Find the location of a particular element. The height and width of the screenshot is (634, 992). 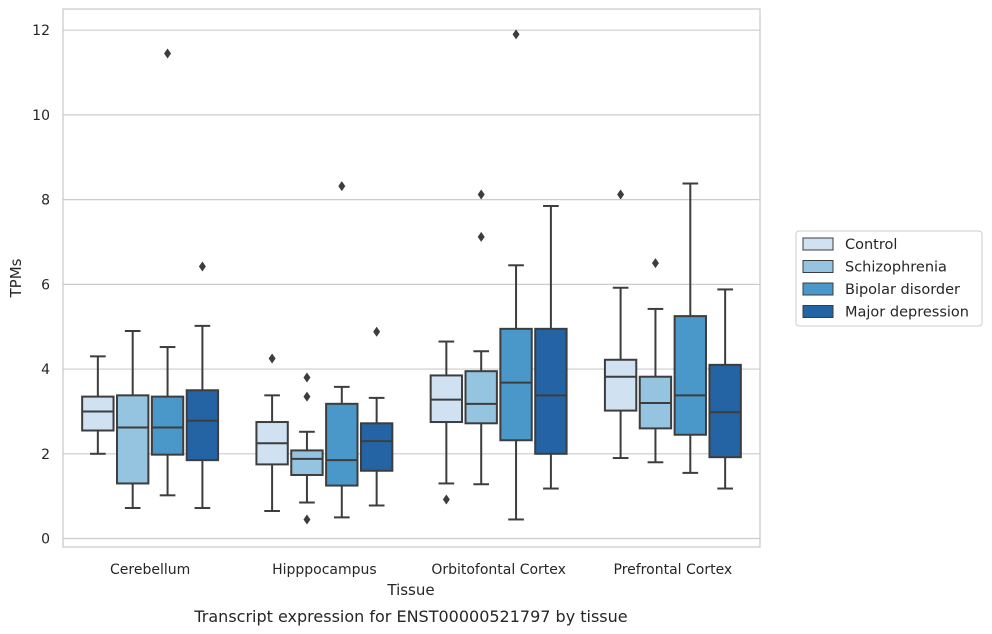

y-tick-labels: 0 2 4 6 8 10 12 is located at coordinates (41, 285).